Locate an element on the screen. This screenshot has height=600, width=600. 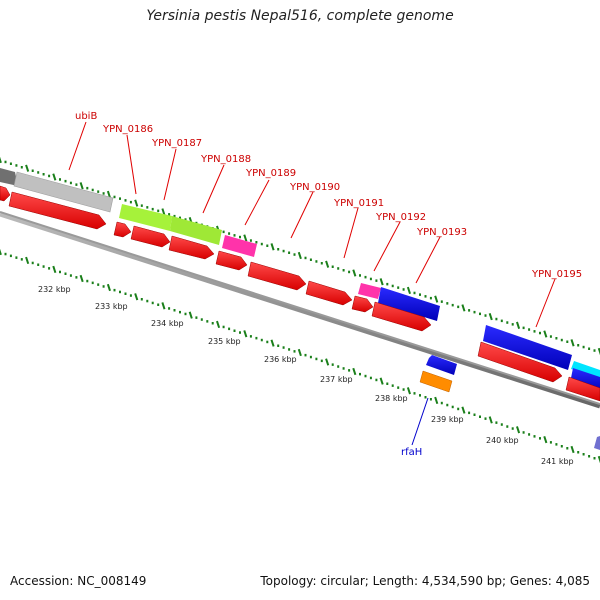
kbp-label-237: 237 kbp is located at coordinates (336, 379).